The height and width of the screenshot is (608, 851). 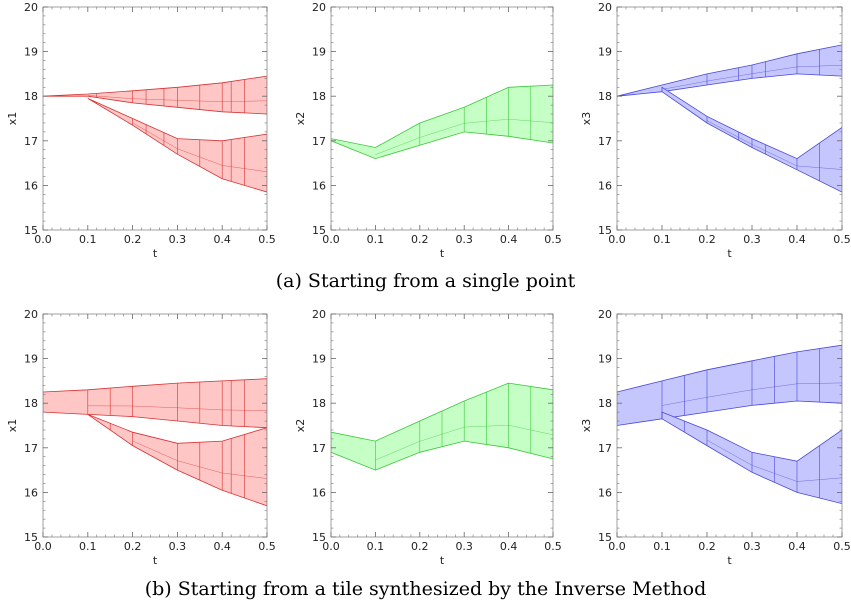 I want to click on band-main, so click(x=442, y=122).